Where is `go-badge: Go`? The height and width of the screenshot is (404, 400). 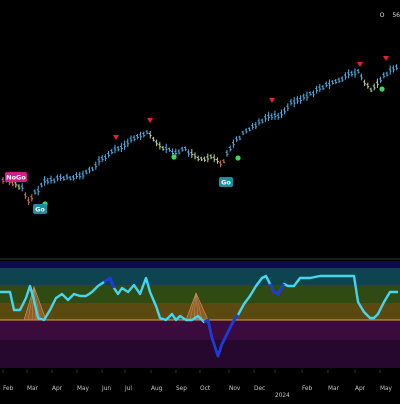
go-badge: Go is located at coordinates (226, 182).